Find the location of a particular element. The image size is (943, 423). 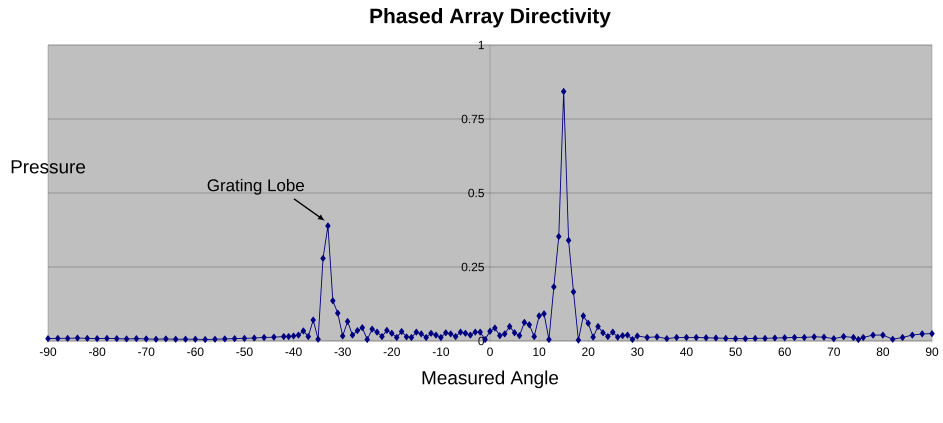

y-tick-label: 0.75 is located at coordinates (473, 119).